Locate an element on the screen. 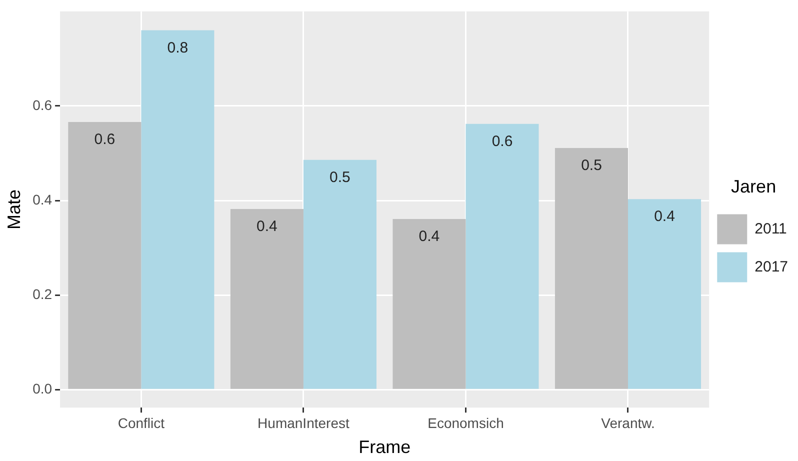 This screenshot has width=798, height=461. y-tick-label: 0.6 is located at coordinates (42, 104).